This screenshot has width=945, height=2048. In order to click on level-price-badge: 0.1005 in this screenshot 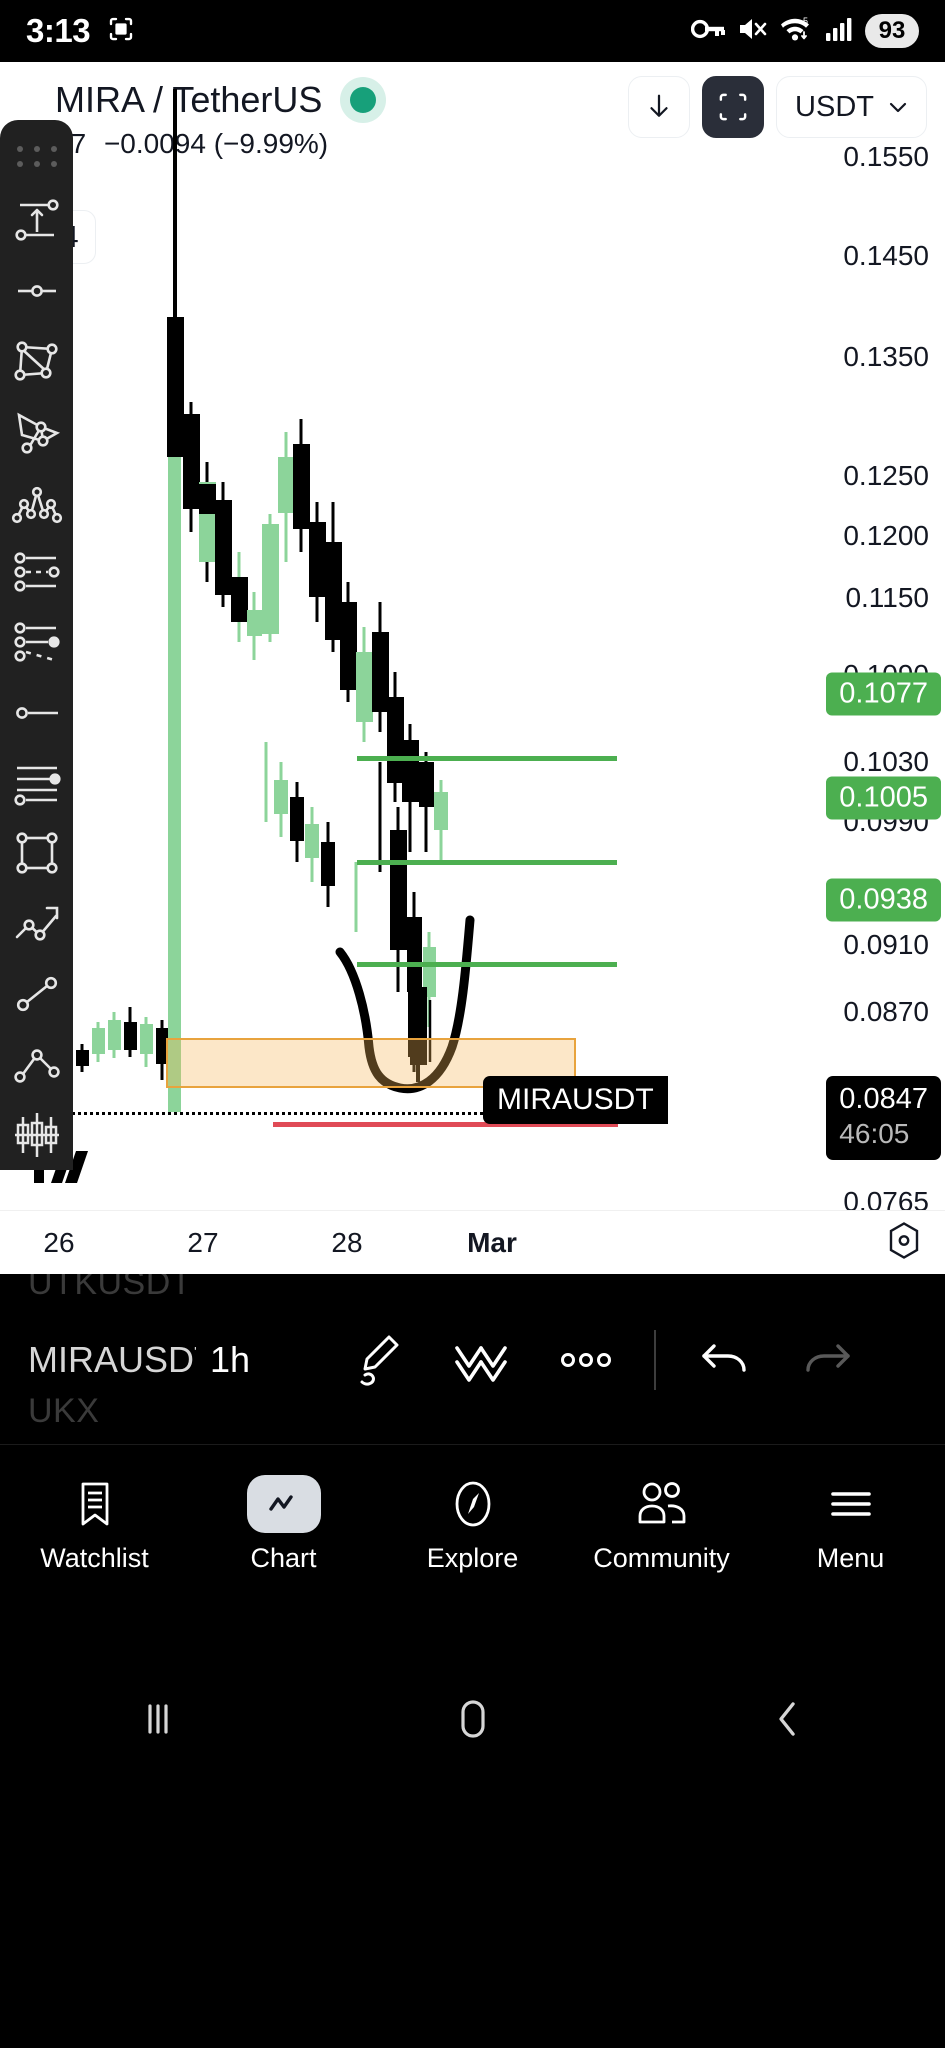, I will do `click(883, 798)`.